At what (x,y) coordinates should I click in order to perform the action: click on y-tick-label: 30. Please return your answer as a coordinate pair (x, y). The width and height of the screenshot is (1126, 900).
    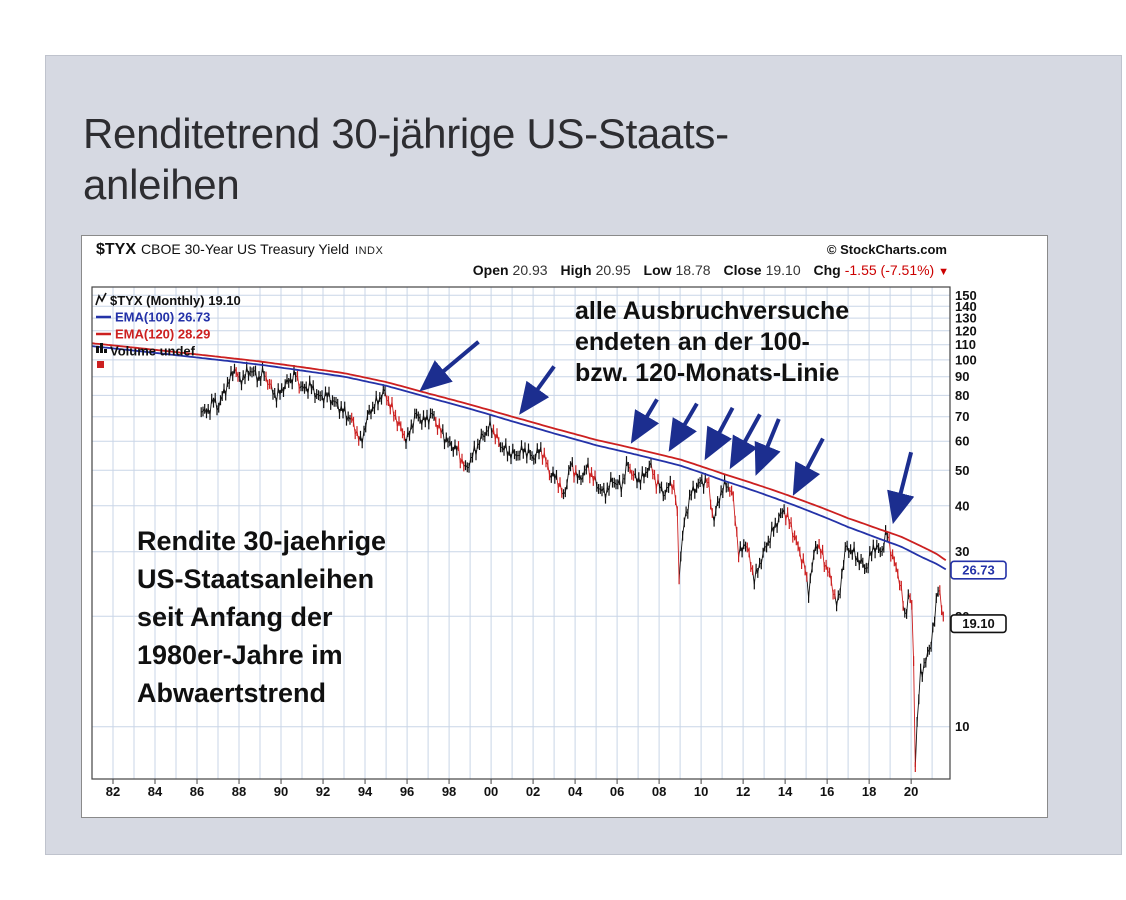
    Looking at the image, I should click on (962, 551).